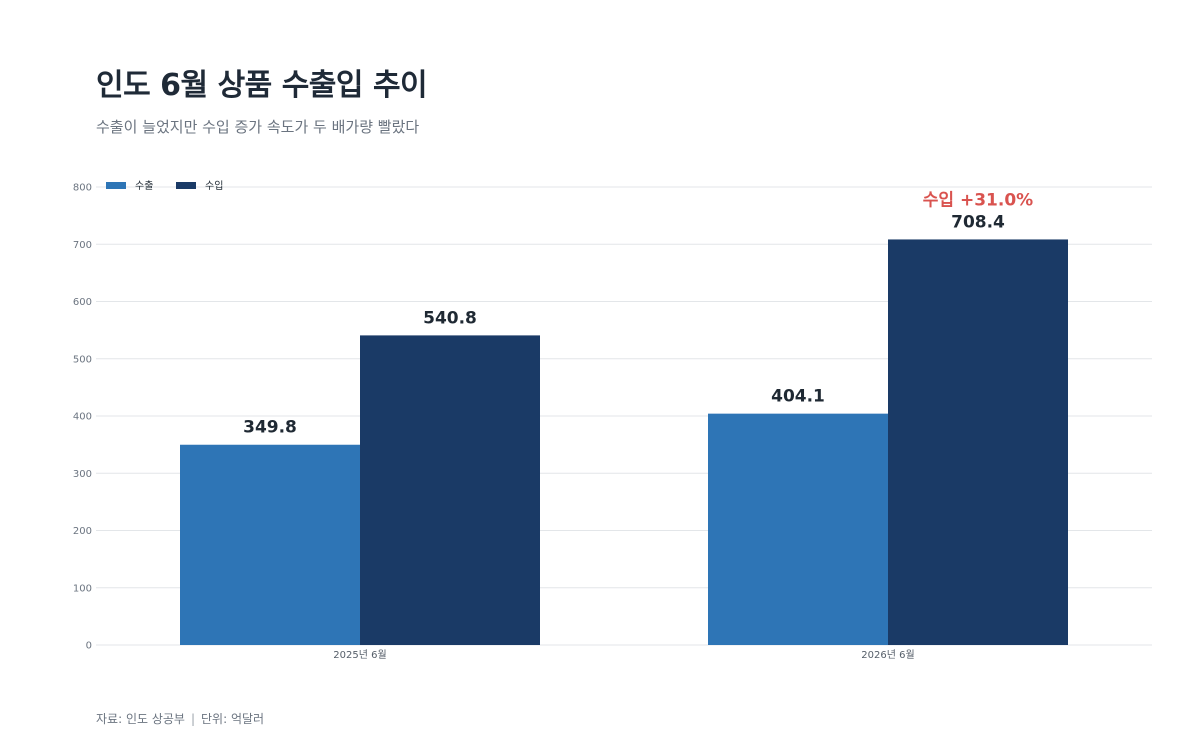 This screenshot has height=750, width=1200. I want to click on bar-value-label: 708.4, so click(978, 222).